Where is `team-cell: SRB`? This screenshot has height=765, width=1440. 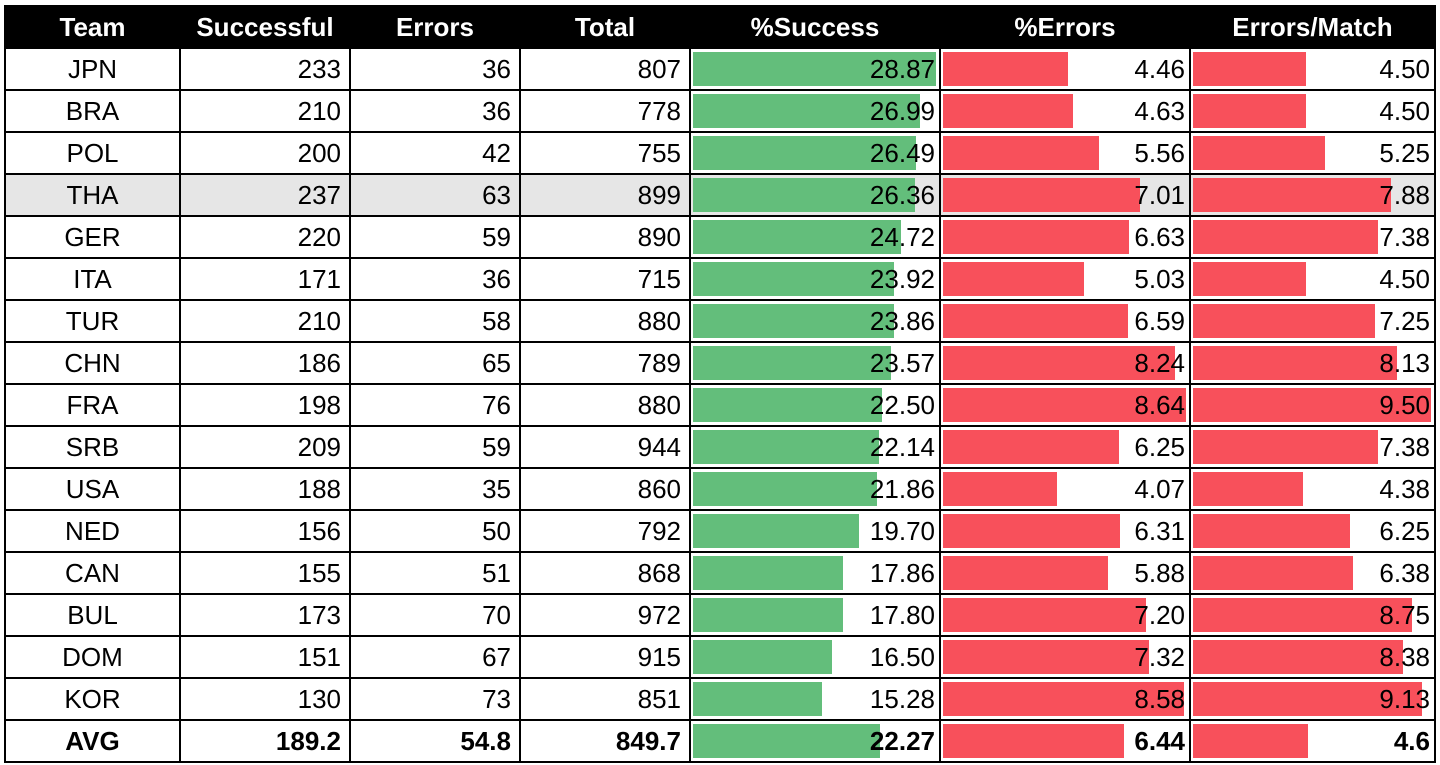
team-cell: SRB is located at coordinates (92, 447).